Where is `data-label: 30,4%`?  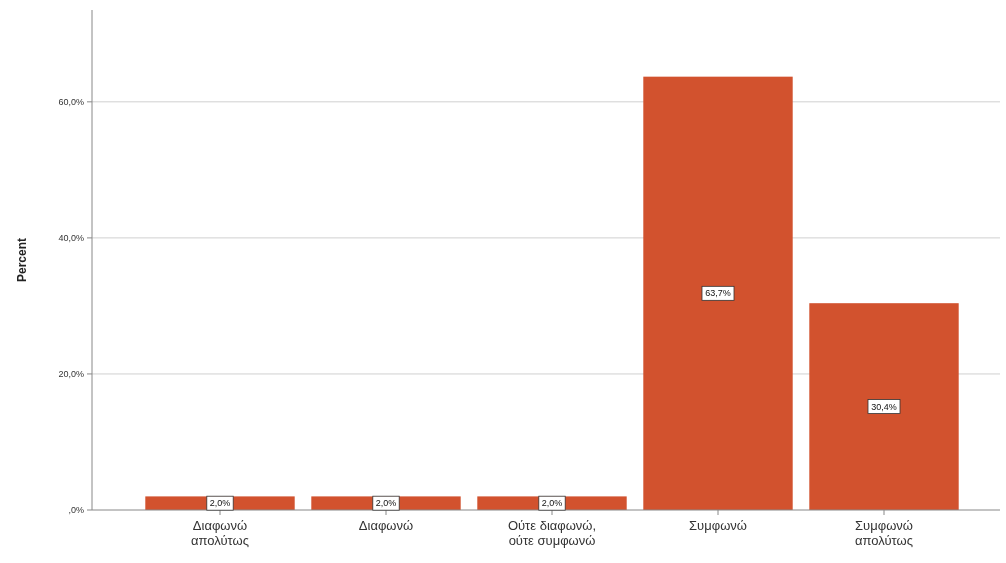 data-label: 30,4% is located at coordinates (884, 406).